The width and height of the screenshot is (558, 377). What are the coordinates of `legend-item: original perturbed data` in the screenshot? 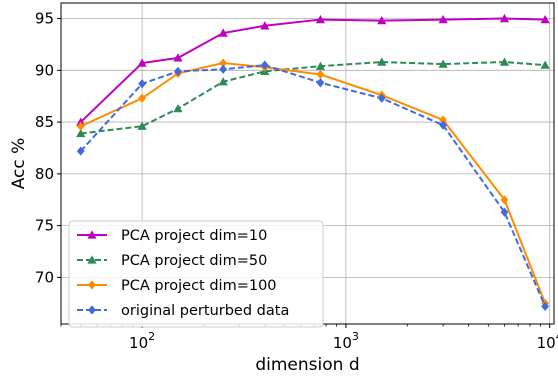 It's located at (183, 311).